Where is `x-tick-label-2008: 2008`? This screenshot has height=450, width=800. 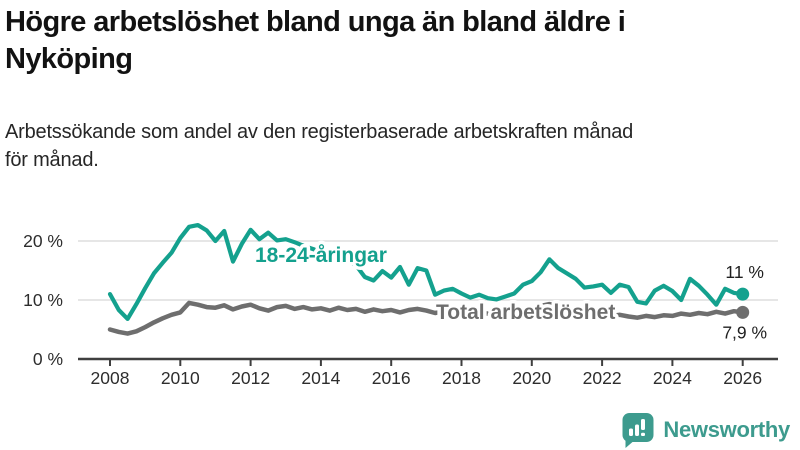
x-tick-label-2008: 2008 is located at coordinates (110, 378).